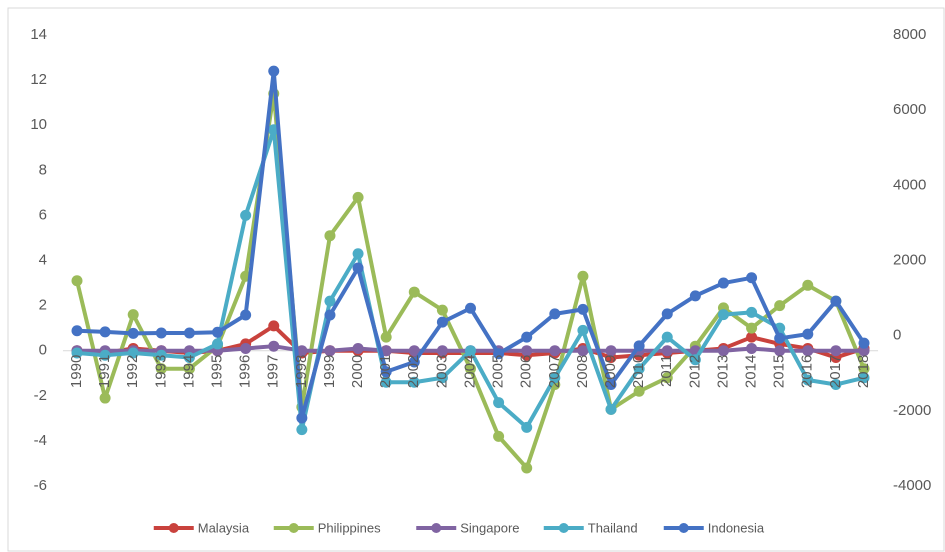  What do you see at coordinates (835, 371) in the screenshot?
I see `x-tick-label: 2017` at bounding box center [835, 371].